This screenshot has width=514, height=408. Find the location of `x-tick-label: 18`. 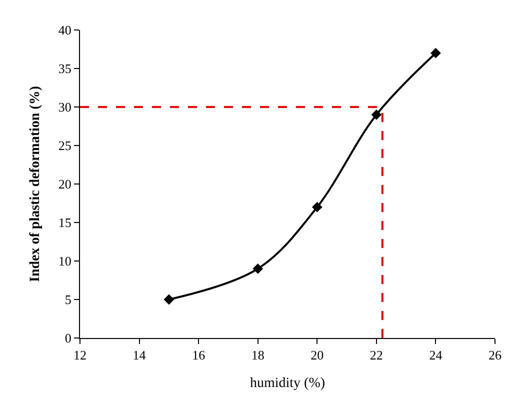

x-tick-label: 18 is located at coordinates (257, 355).